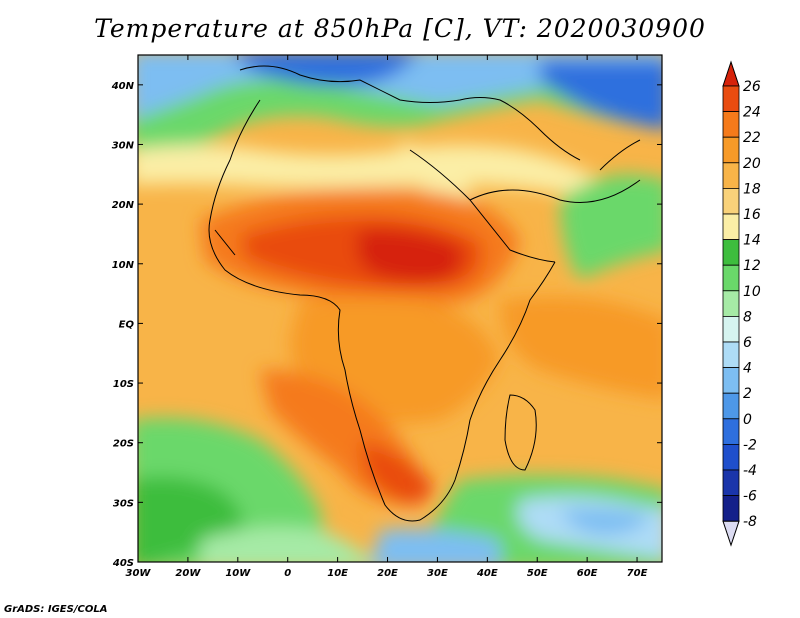 This screenshot has height=618, width=800. Describe the element at coordinates (752, 215) in the screenshot. I see `colorbar-label: 16` at that location.